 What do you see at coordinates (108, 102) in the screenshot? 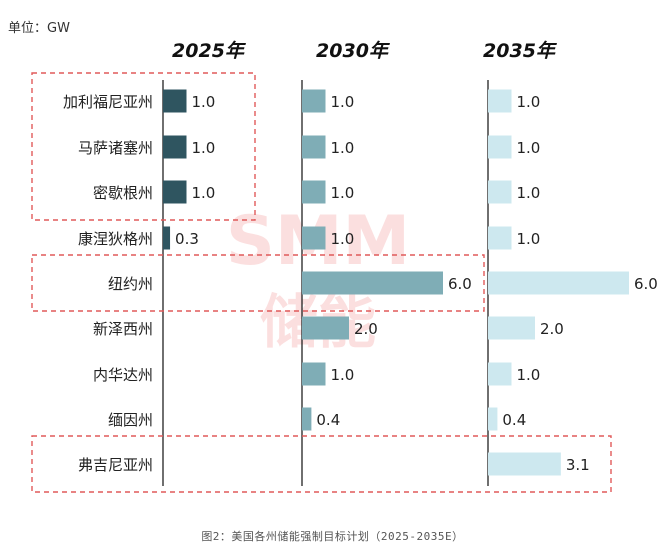
I see `category-label: 加利福尼亚州` at bounding box center [108, 102].